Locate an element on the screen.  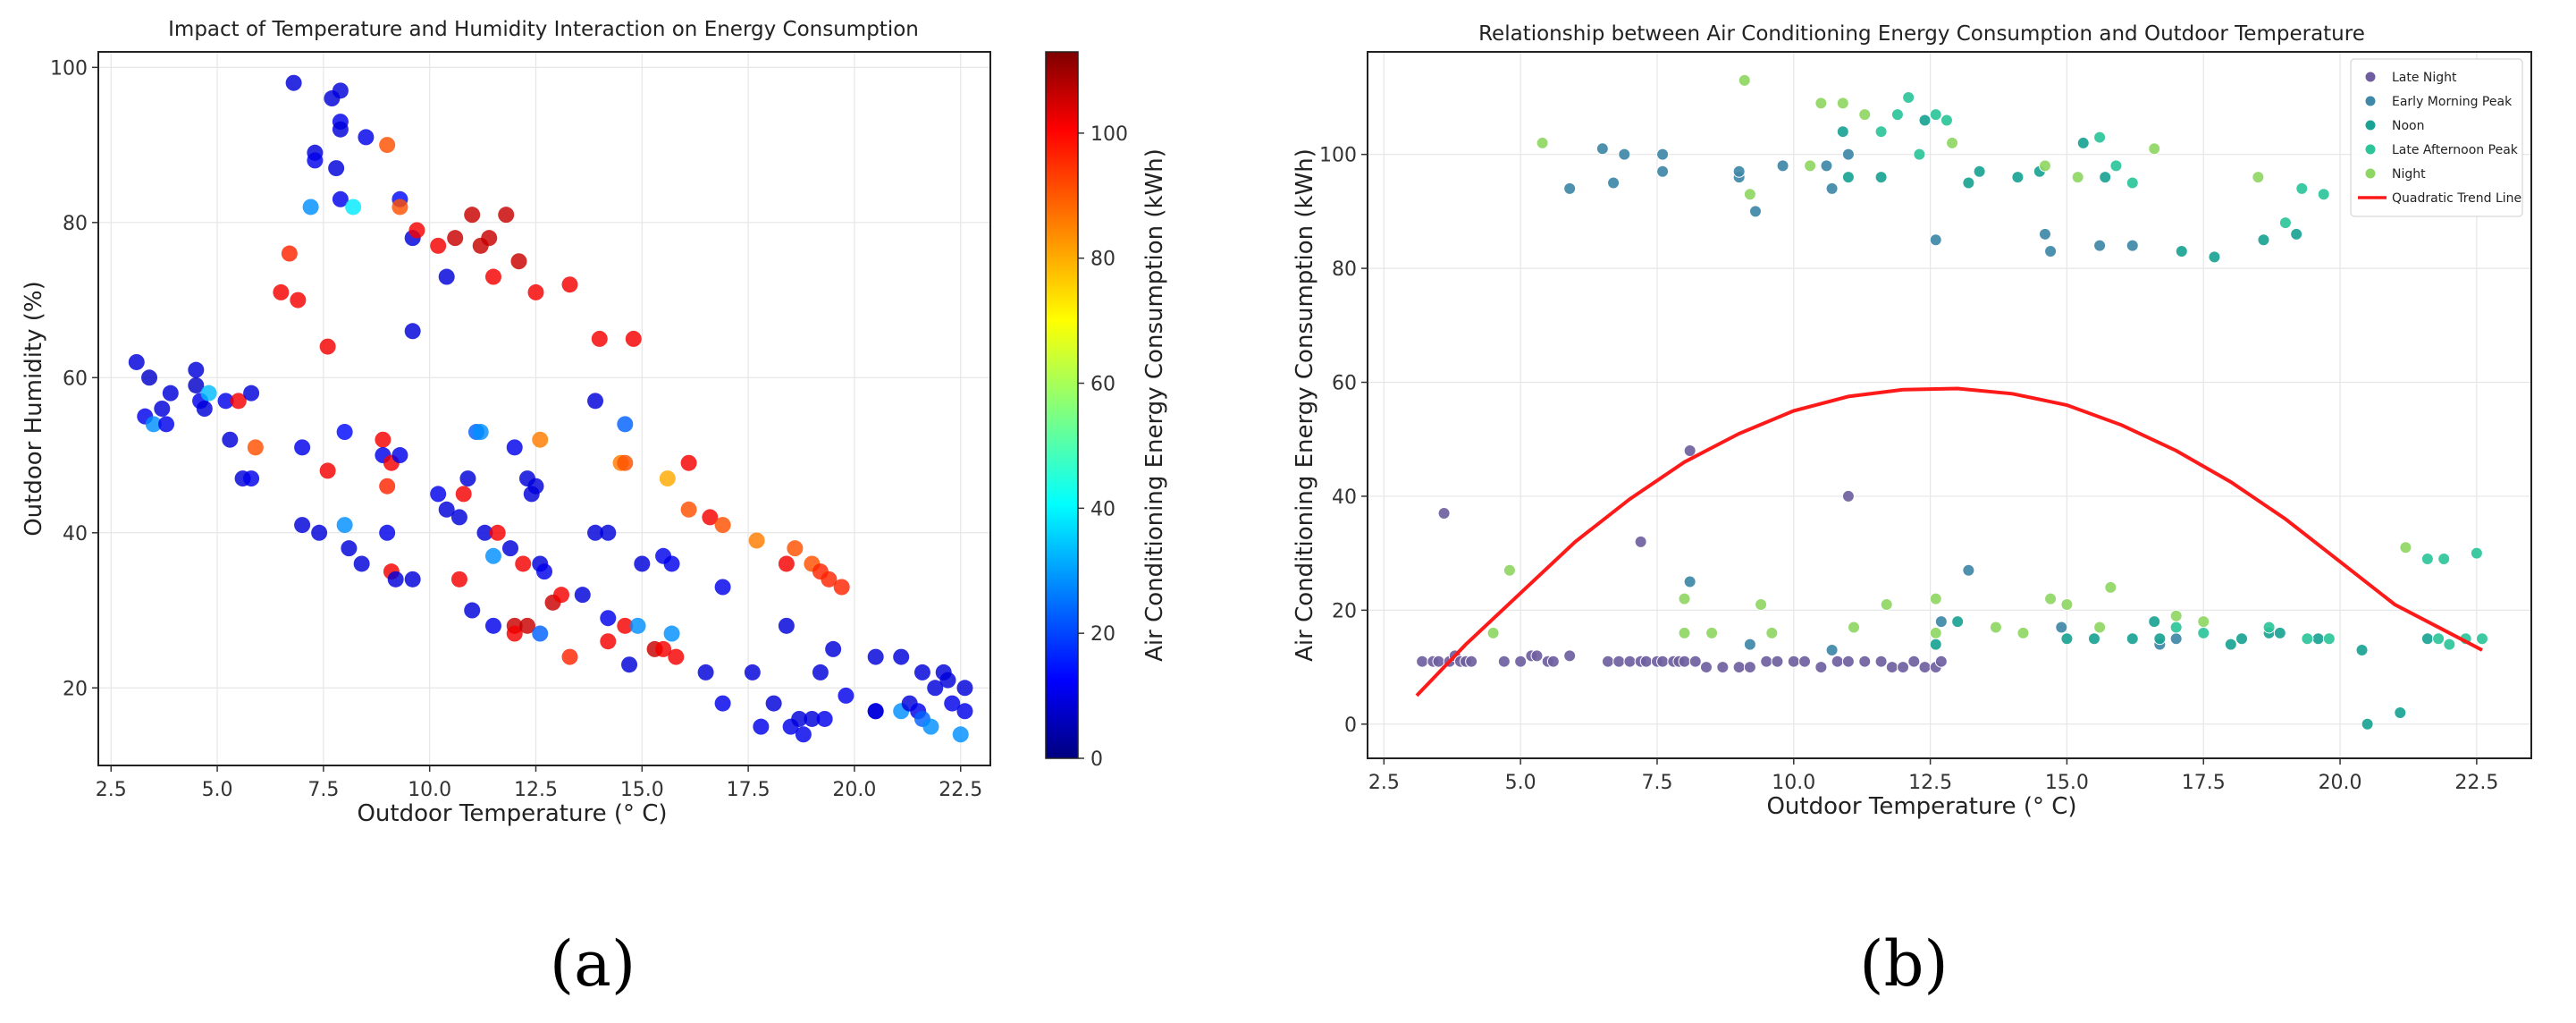
colorbar-tick-label: 80 is located at coordinates (1102, 260).